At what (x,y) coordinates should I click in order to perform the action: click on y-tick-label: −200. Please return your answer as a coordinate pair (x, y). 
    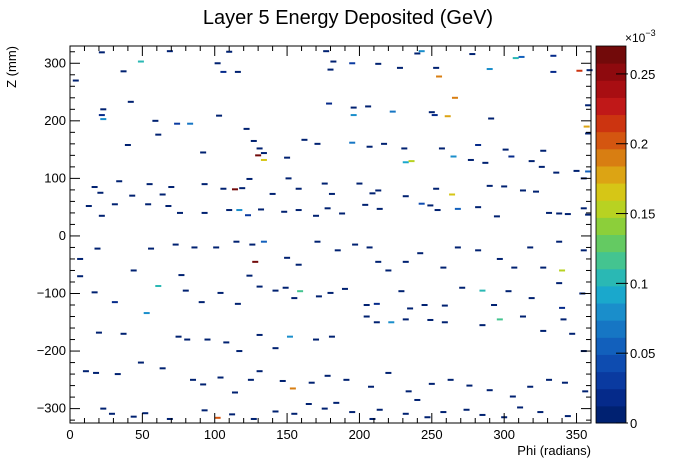
    Looking at the image, I should click on (51, 350).